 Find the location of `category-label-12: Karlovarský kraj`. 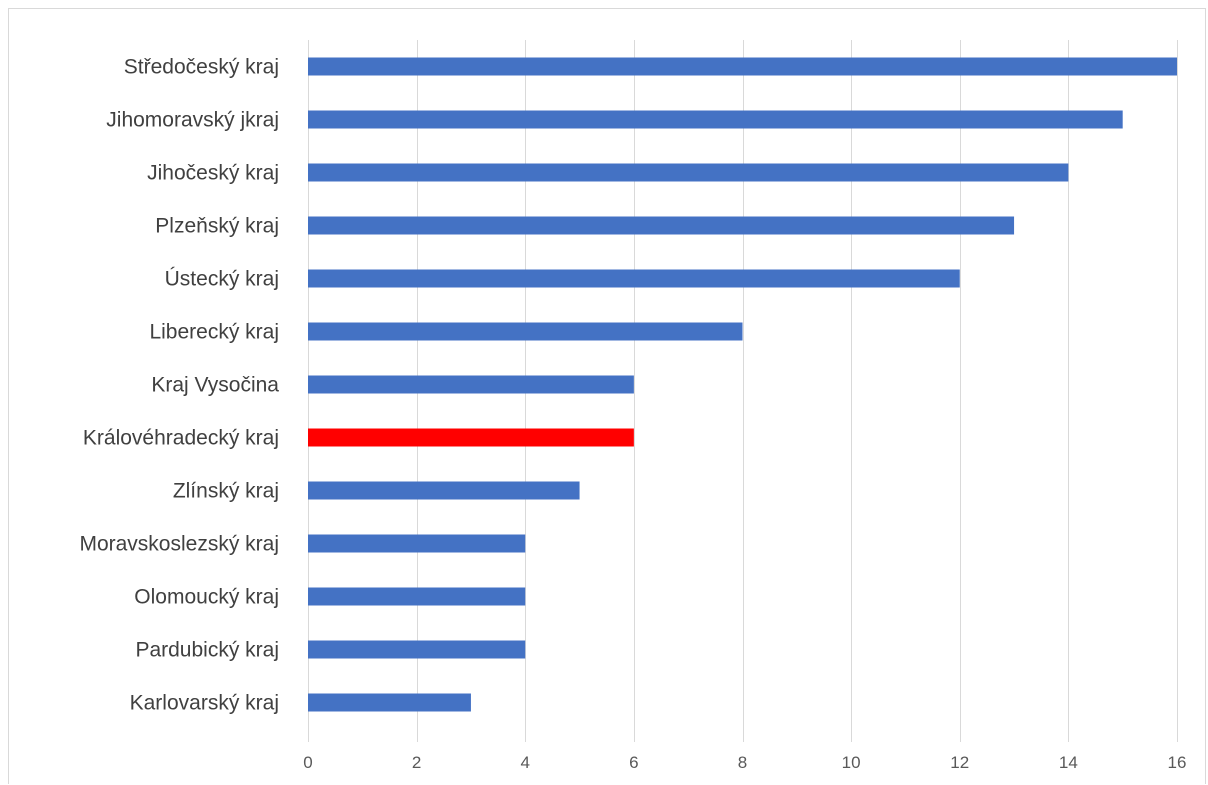

category-label-12: Karlovarský kraj is located at coordinates (204, 703).